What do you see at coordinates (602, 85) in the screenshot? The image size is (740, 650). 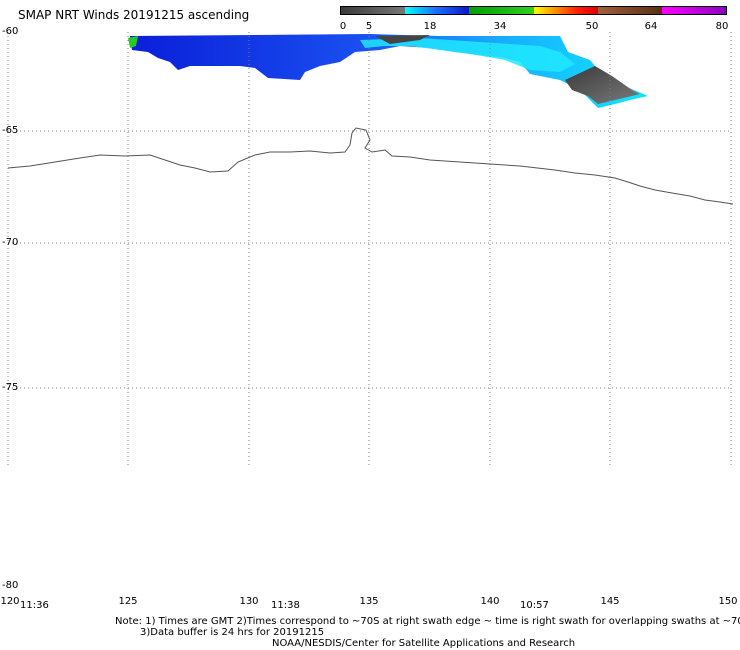 I see `swath-grey-region` at bounding box center [602, 85].